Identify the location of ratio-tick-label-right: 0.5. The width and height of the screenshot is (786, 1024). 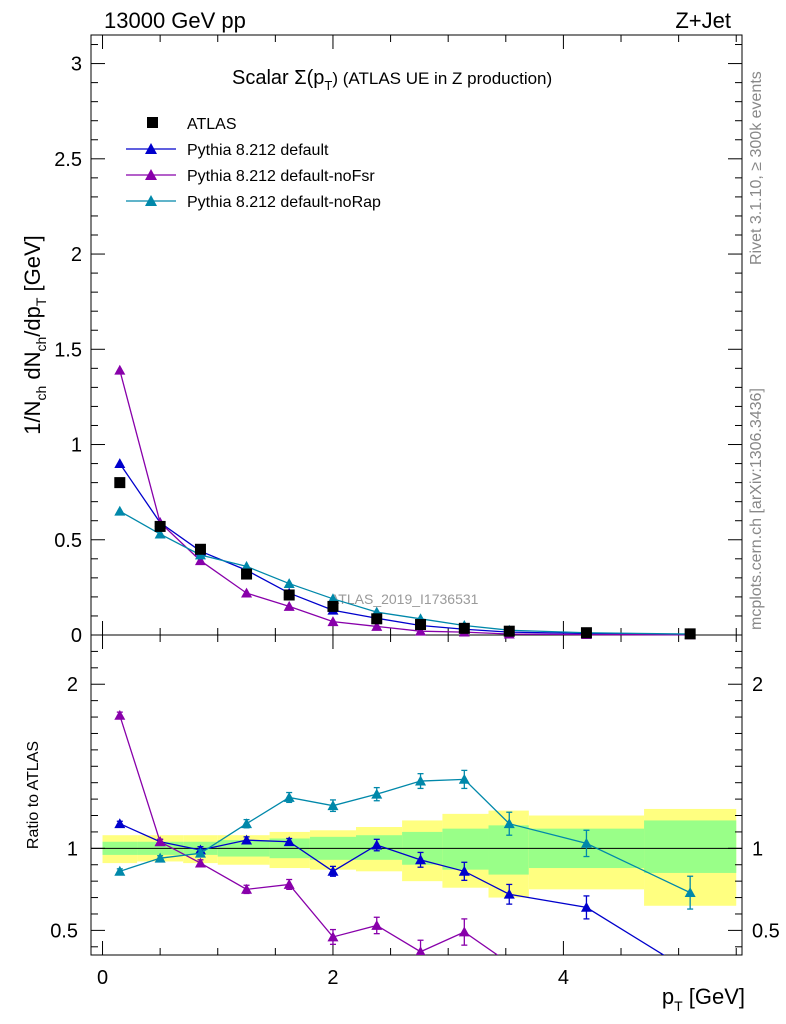
(766, 931).